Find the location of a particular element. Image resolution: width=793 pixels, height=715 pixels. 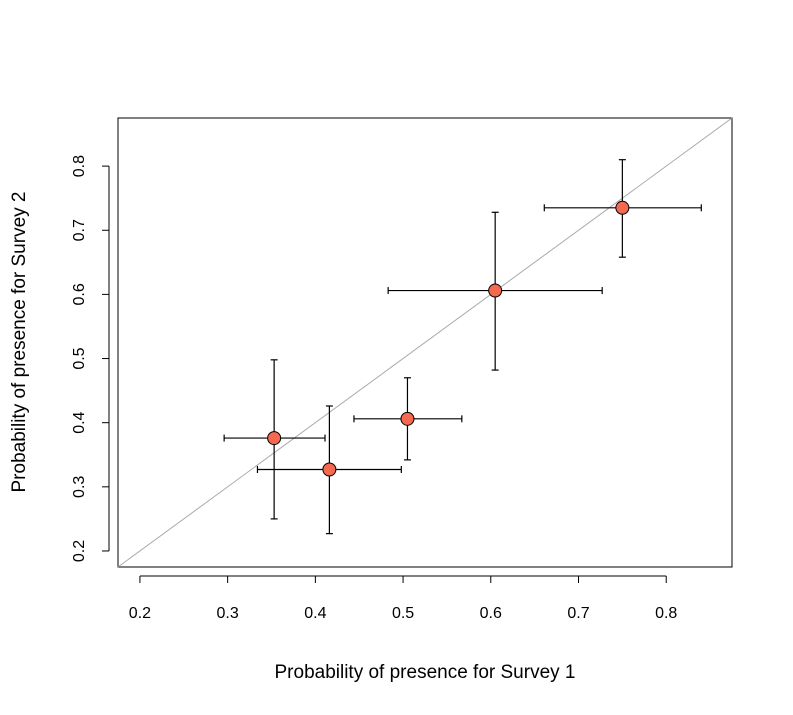

y-axis-title: Probability of presence for Survey 2 is located at coordinates (19, 342).